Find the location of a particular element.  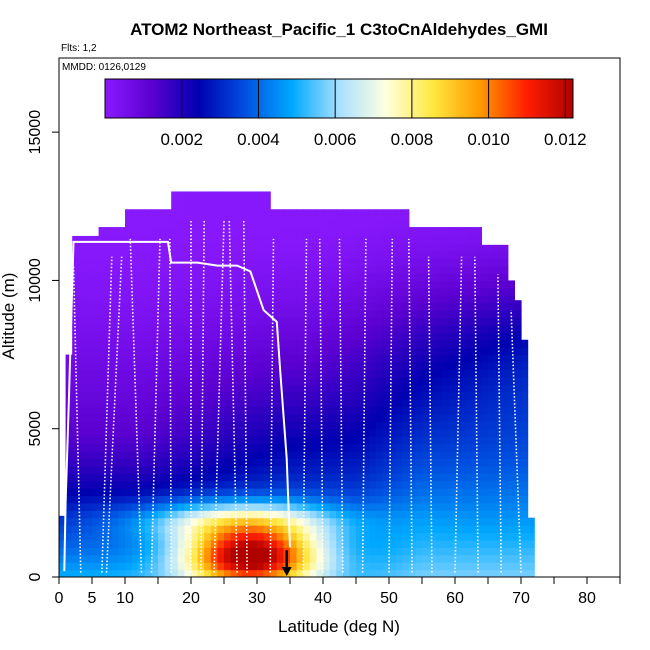

dates-label: MMDD: 0126,0129 is located at coordinates (104, 67).